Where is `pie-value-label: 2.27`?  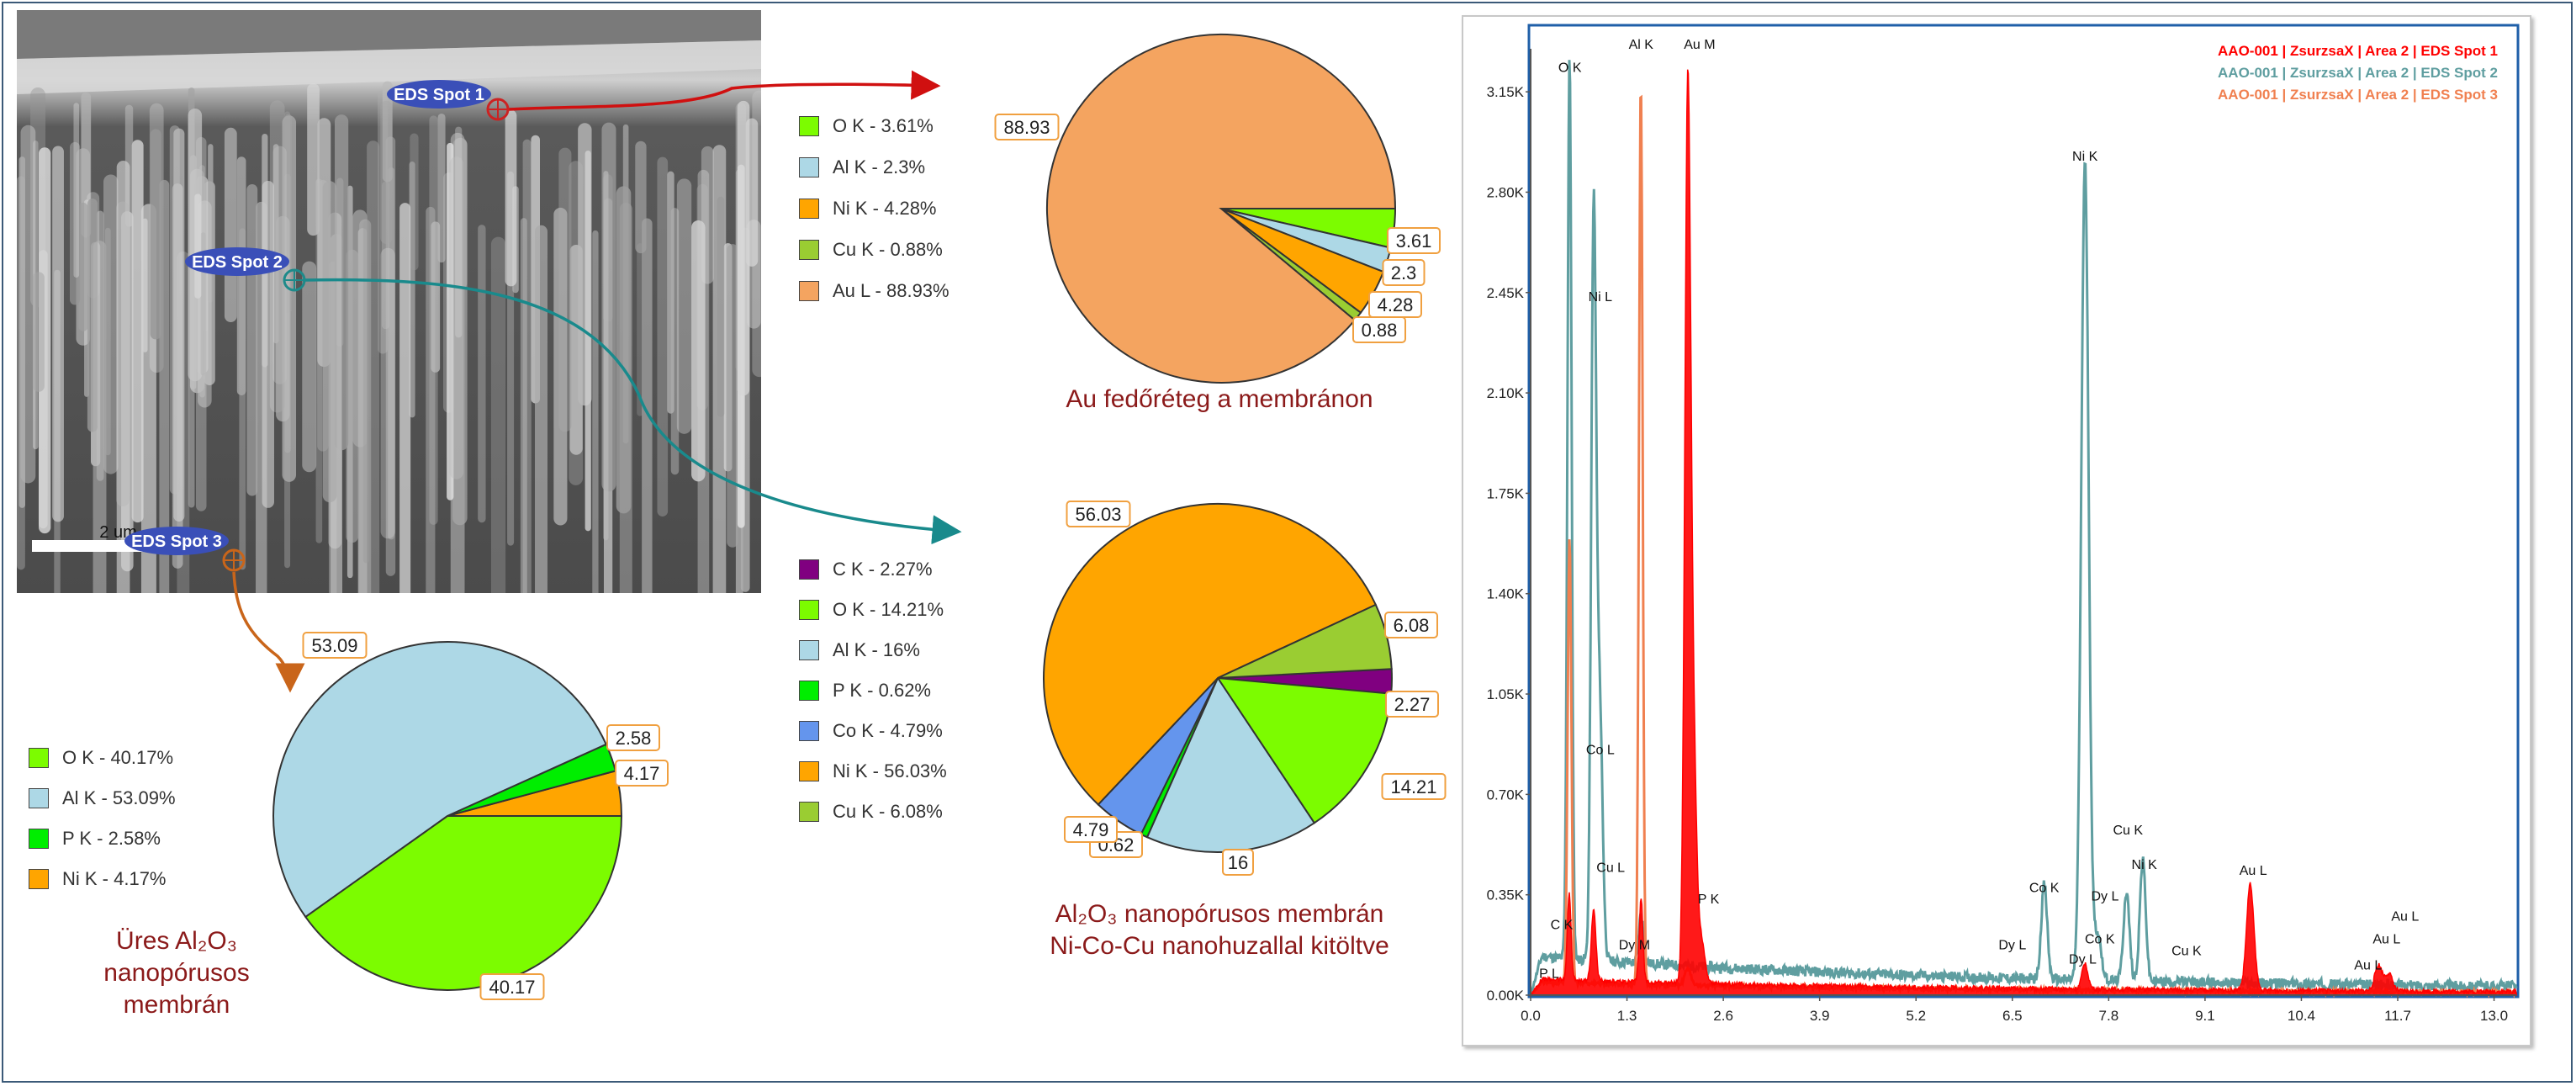
pie-value-label: 2.27 is located at coordinates (1412, 704).